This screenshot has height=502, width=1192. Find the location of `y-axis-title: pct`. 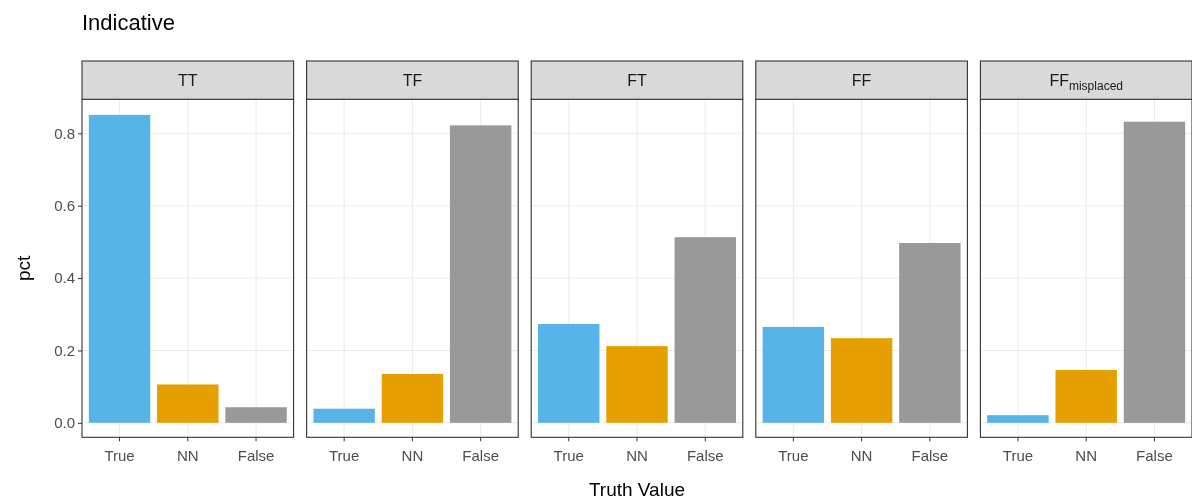

y-axis-title: pct is located at coordinates (23, 267).